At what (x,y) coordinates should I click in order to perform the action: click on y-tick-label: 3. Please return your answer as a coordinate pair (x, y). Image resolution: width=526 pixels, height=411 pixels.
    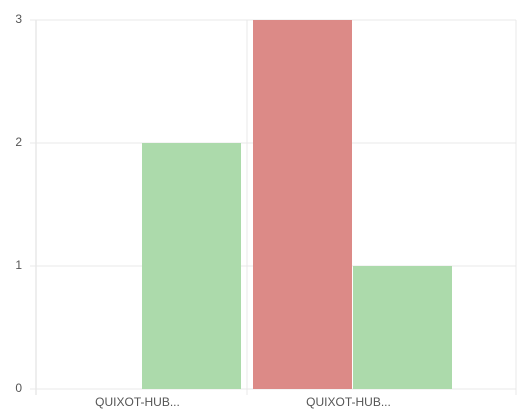
    Looking at the image, I should click on (18, 19).